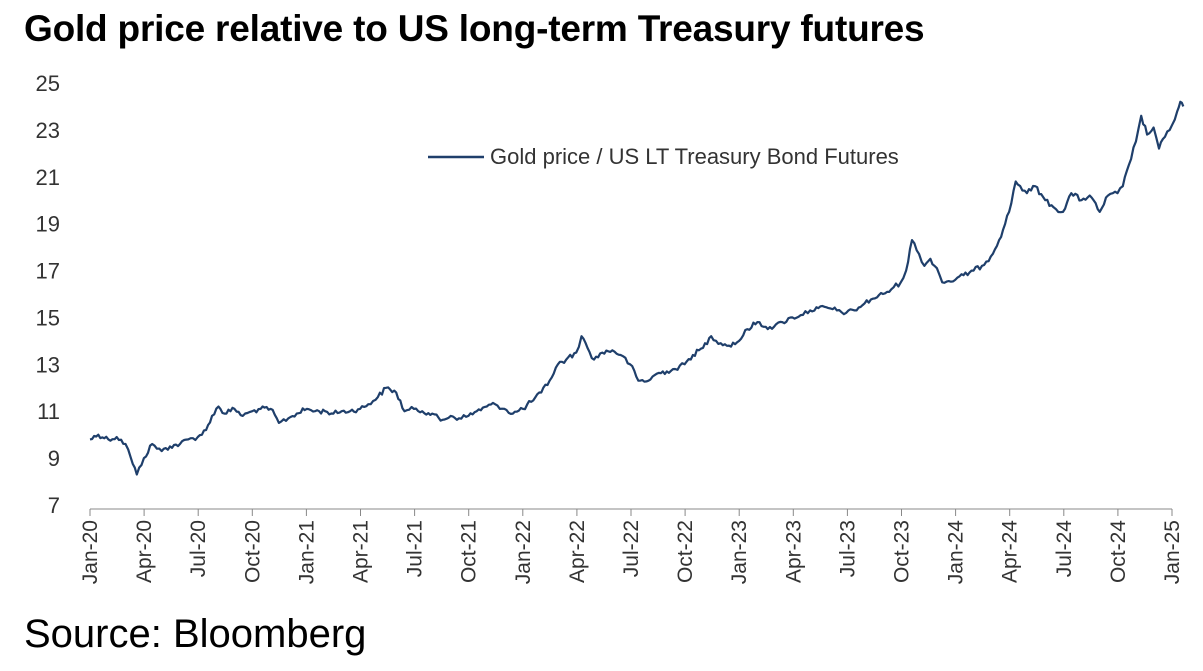 This screenshot has height=671, width=1203. What do you see at coordinates (469, 551) in the screenshot?
I see `x-tick-label: Oct-21` at bounding box center [469, 551].